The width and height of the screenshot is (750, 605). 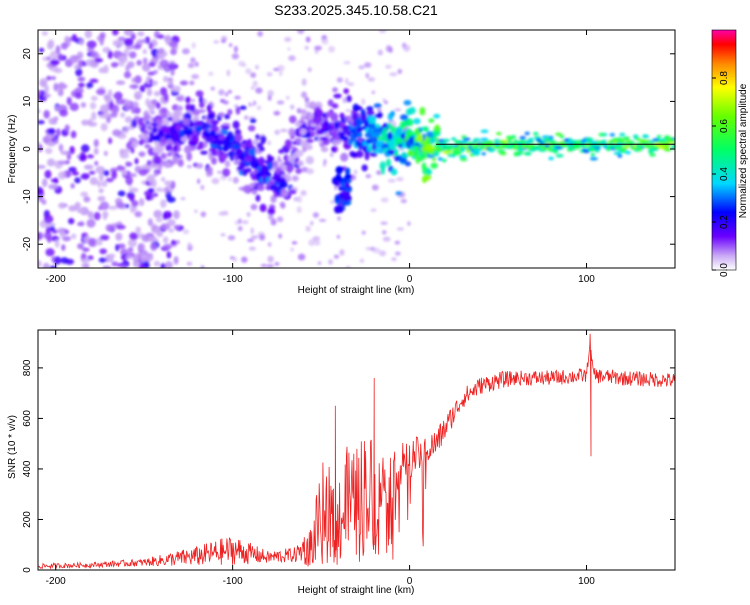 I want to click on x-tick-label: -100, so click(x=233, y=581).